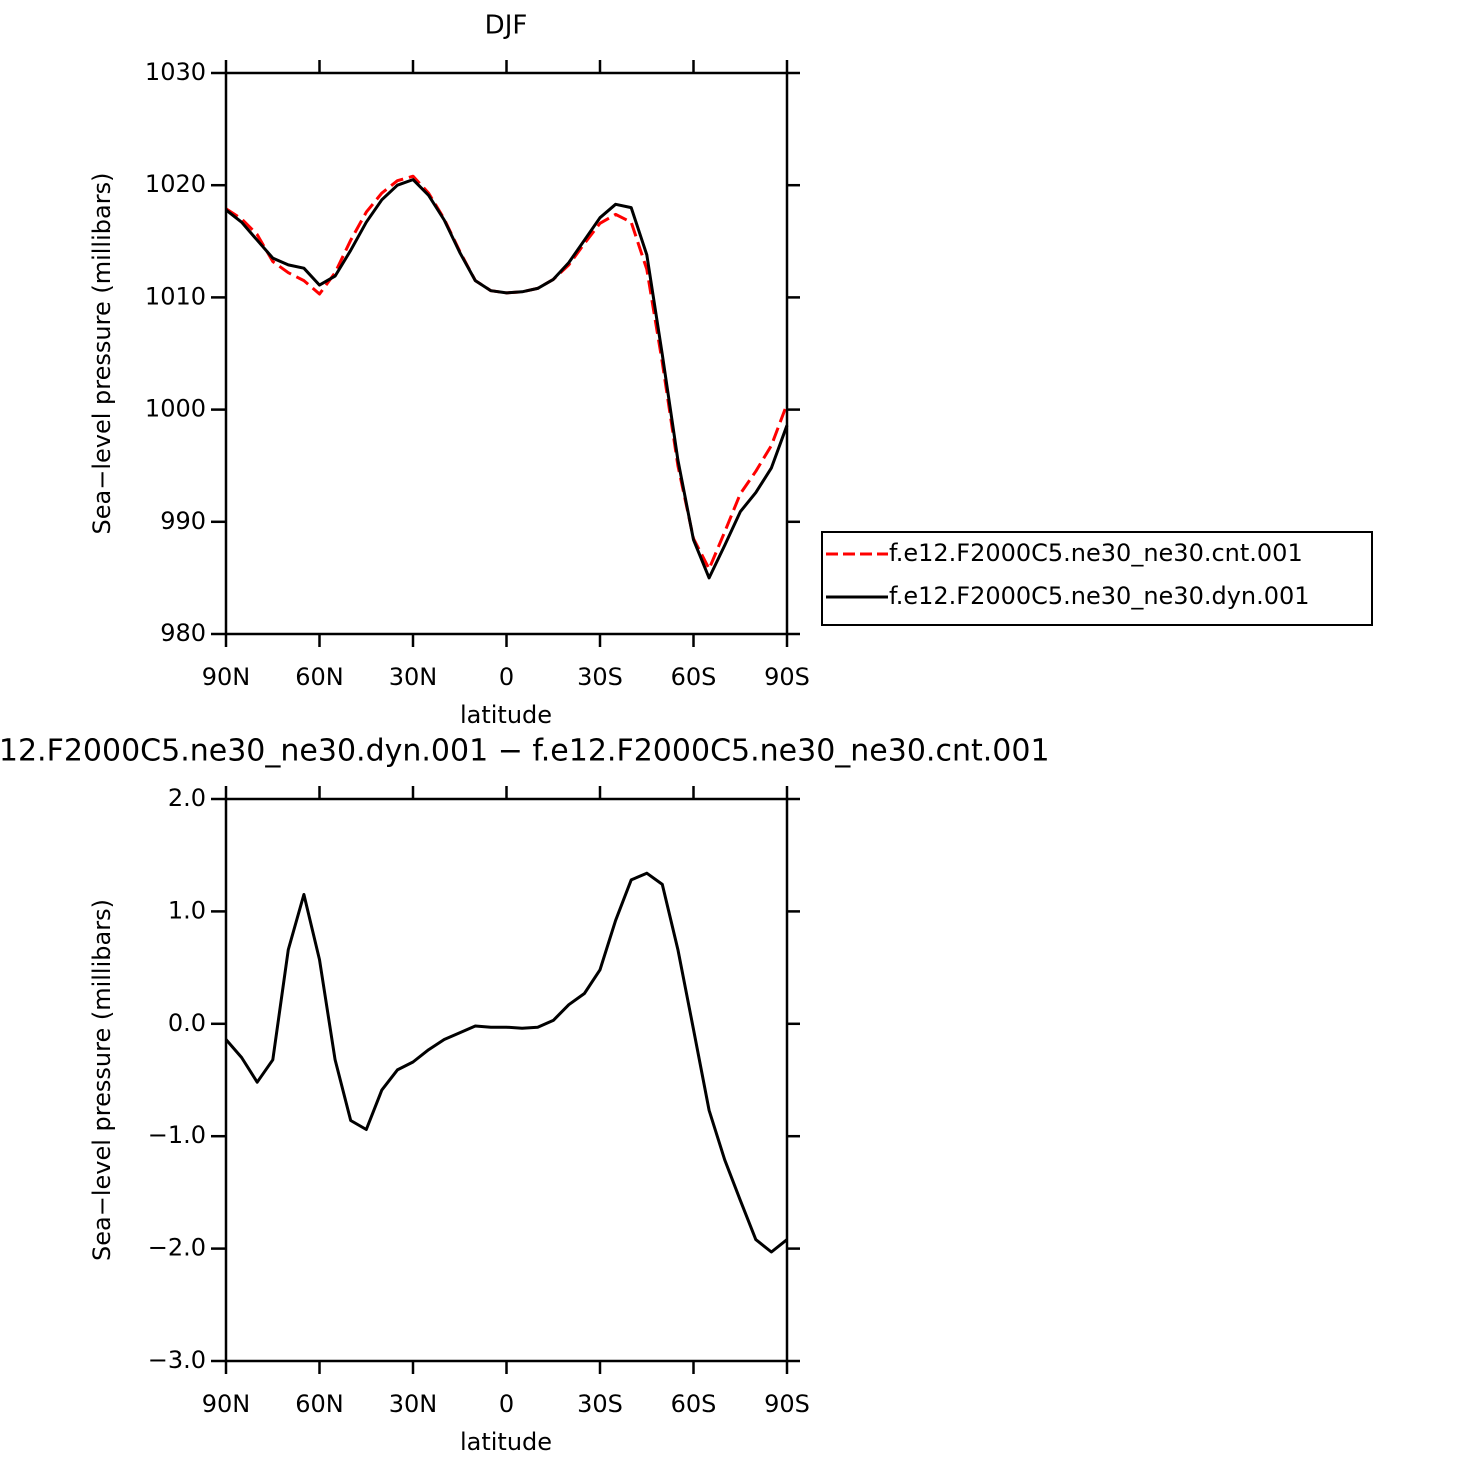 This screenshot has width=1461, height=1463. Describe the element at coordinates (1096, 553) in the screenshot. I see `legend-label: f.e12.F2000C5.ne30_ne30.cnt.001` at that location.